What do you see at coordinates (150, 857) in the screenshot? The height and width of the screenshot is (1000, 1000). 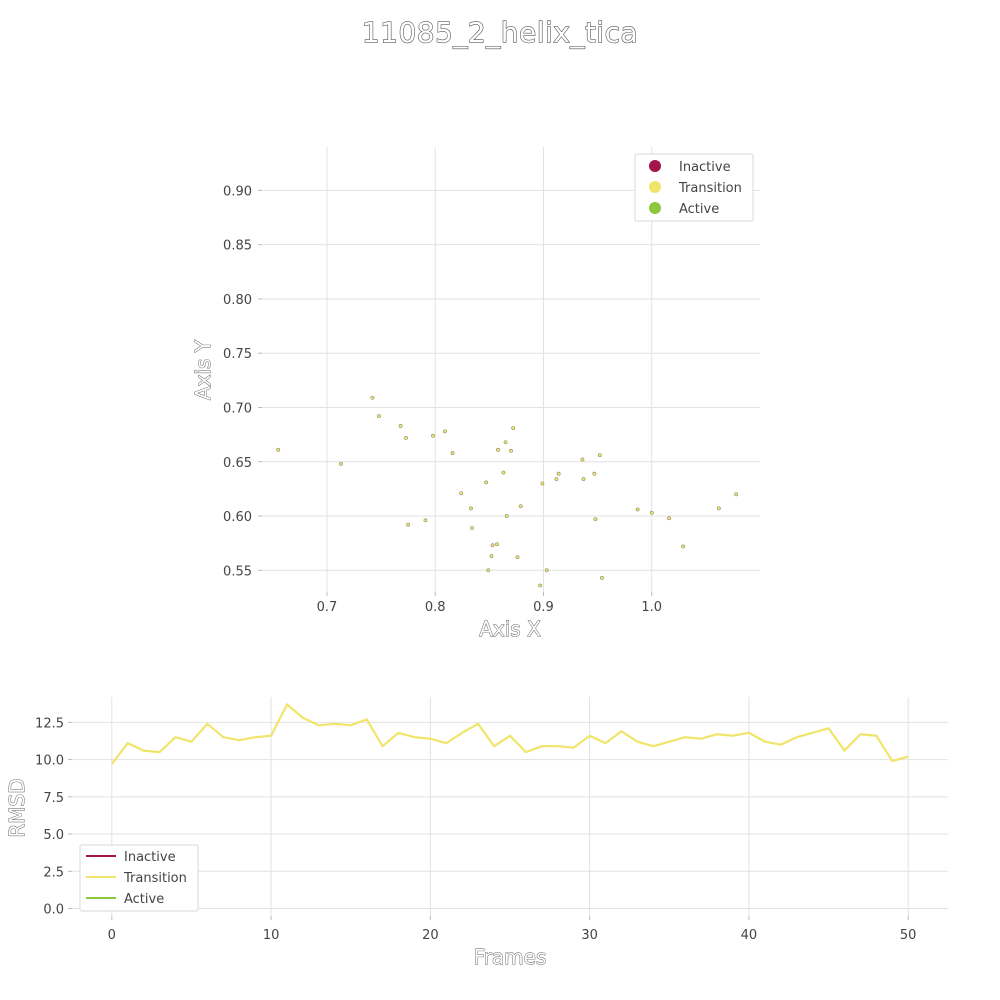 I see `rmsd-legend-label-inactive: Inactive` at bounding box center [150, 857].